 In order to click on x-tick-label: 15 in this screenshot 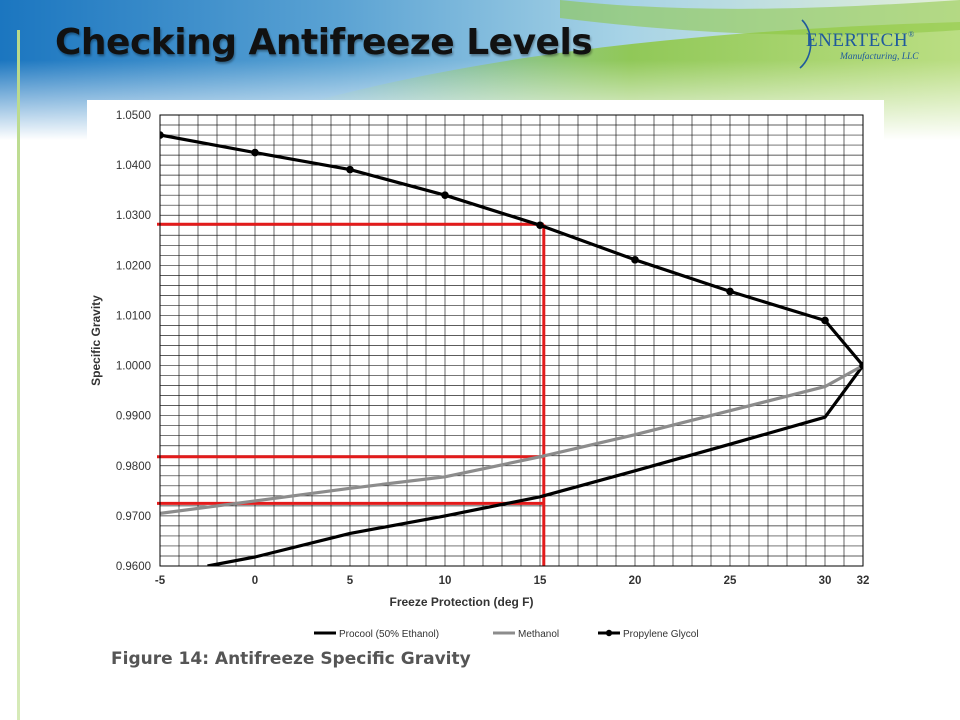, I will do `click(540, 581)`.